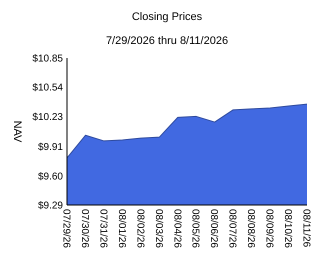 The width and height of the screenshot is (324, 267). What do you see at coordinates (195, 228) in the screenshot?
I see `x-tick-label: 08/05/26` at bounding box center [195, 228].